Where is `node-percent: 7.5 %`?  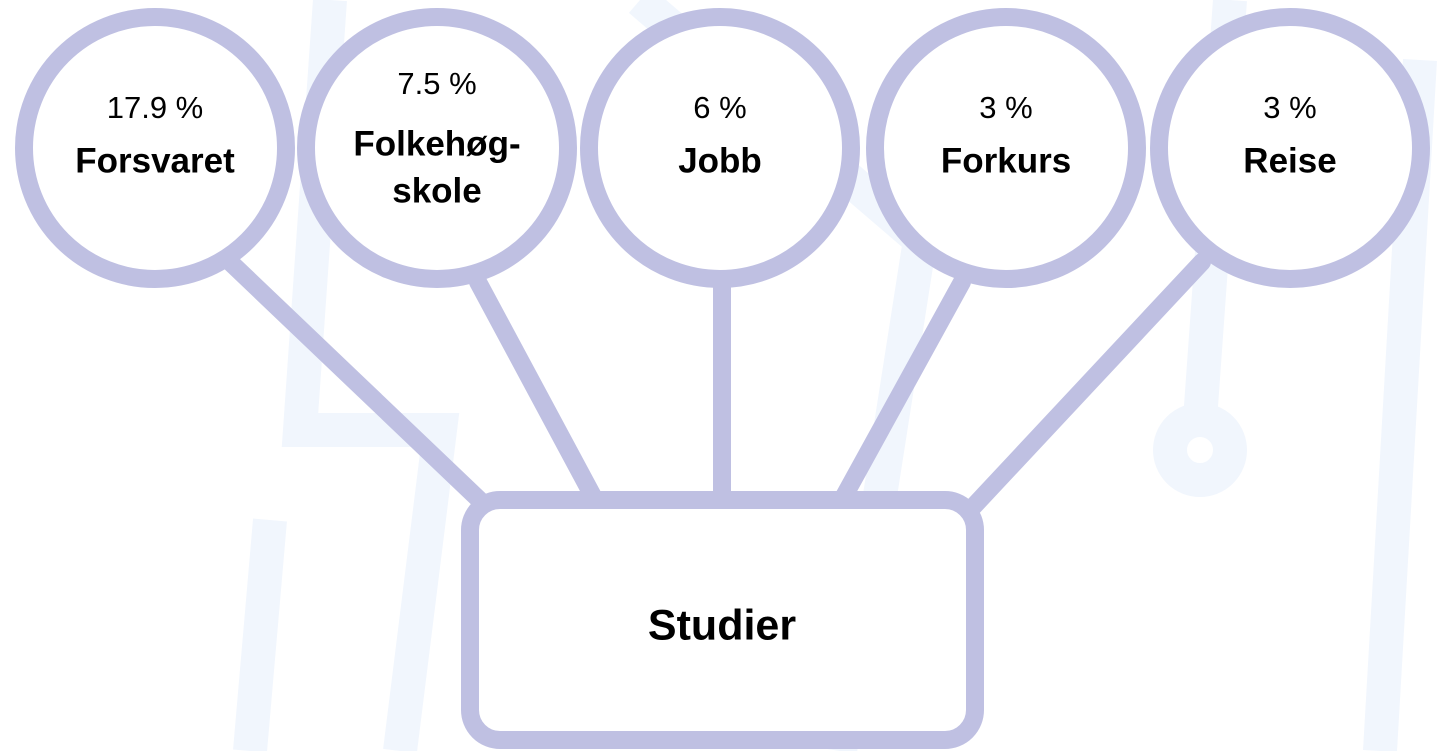 node-percent: 7.5 % is located at coordinates (436, 83).